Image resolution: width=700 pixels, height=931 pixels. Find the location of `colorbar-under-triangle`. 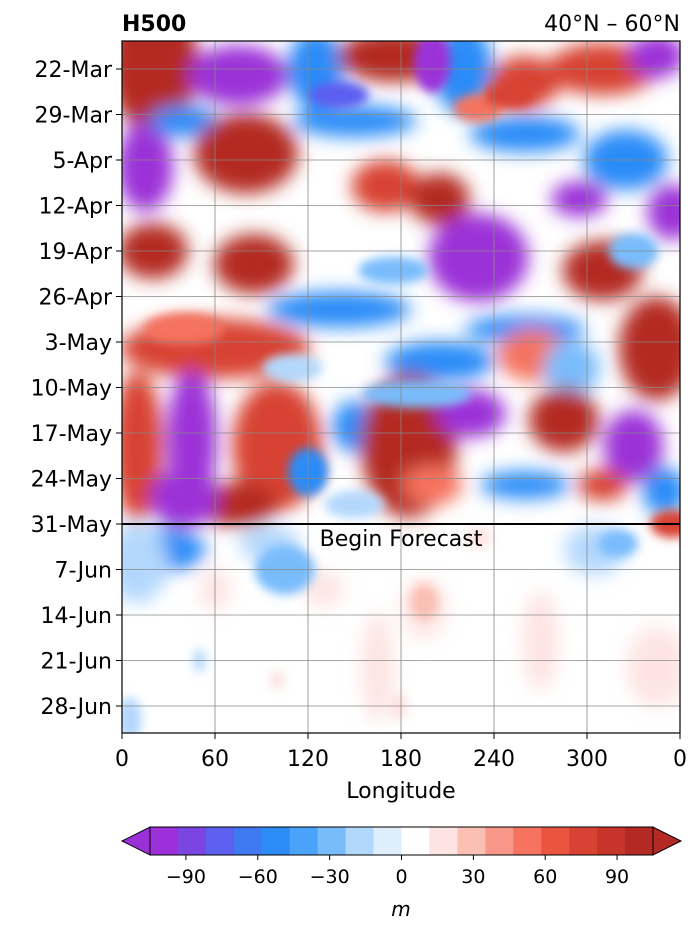

colorbar-under-triangle is located at coordinates (135, 841).